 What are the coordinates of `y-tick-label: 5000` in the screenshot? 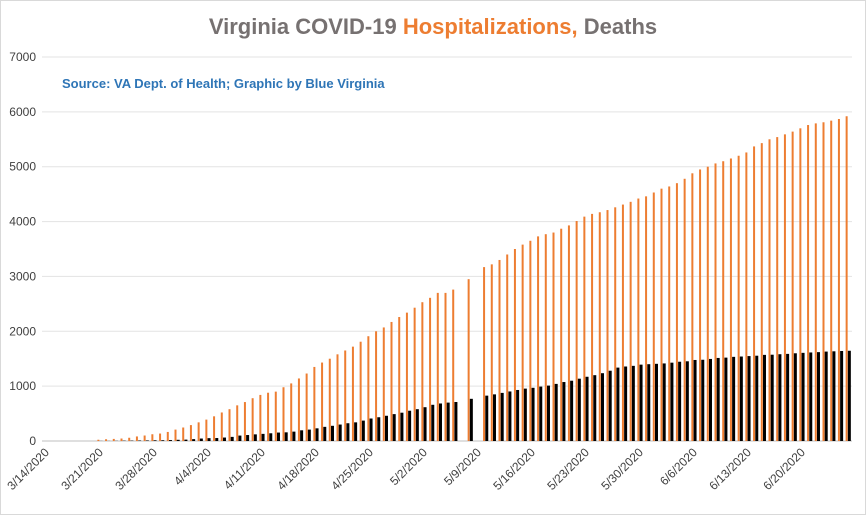 It's located at (22, 167).